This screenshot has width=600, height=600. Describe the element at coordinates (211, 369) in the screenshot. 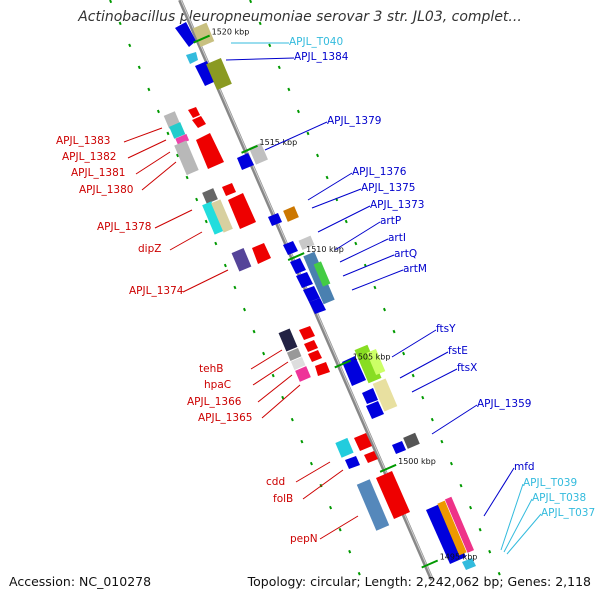

I see `gene-label-tehb: tehB` at that location.